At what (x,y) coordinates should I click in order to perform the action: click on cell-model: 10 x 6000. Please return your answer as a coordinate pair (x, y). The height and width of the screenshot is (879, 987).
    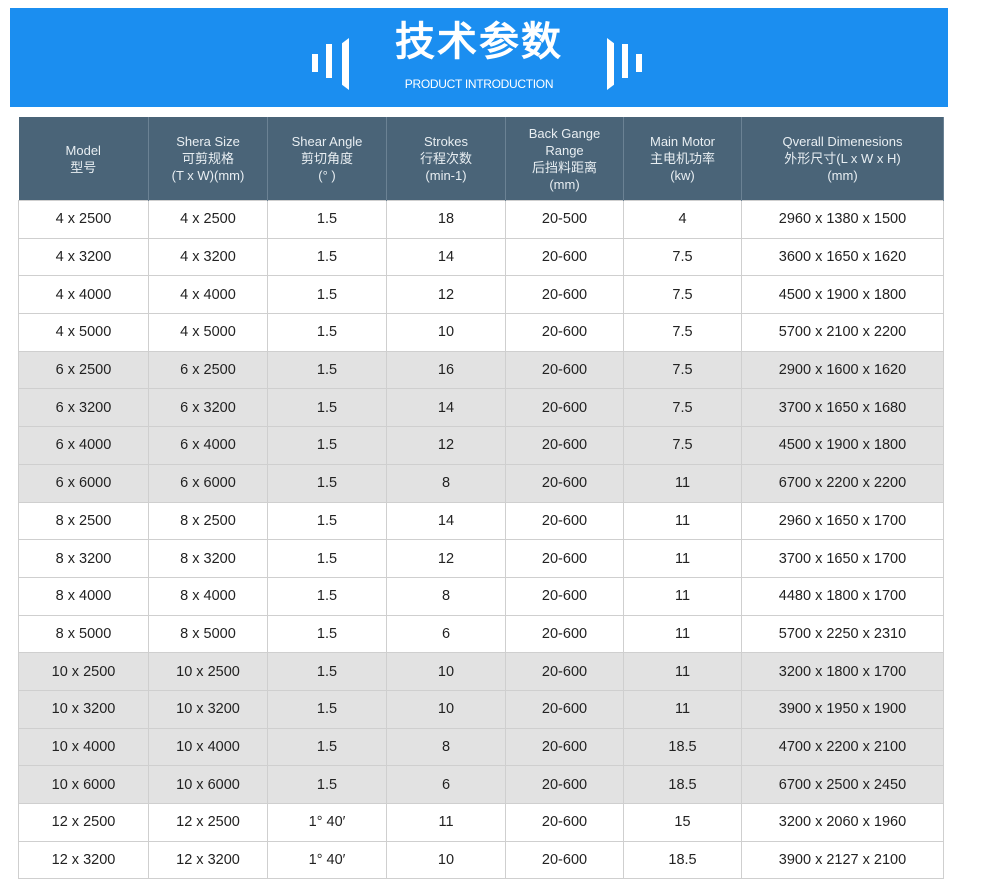
    Looking at the image, I should click on (83, 784).